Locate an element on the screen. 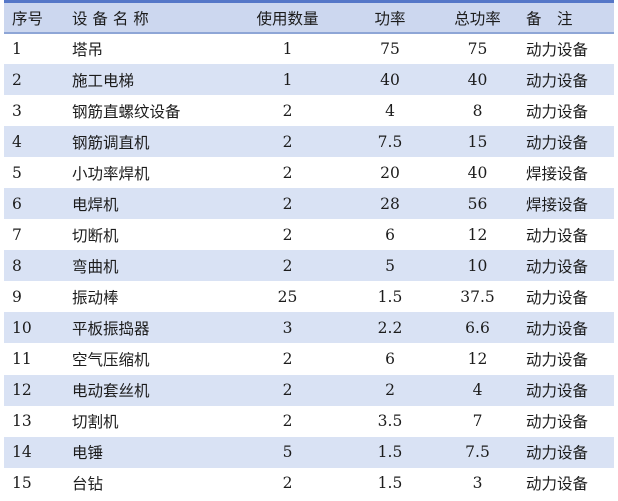 The height and width of the screenshot is (501, 618). table-cell: 钢筋直螺纹设备 is located at coordinates (126, 111).